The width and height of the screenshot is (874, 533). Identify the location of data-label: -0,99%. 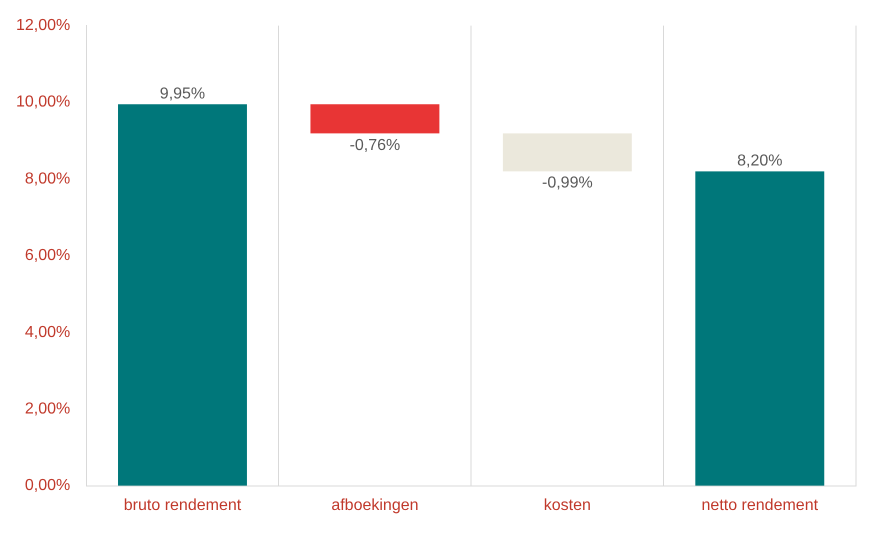
(567, 183).